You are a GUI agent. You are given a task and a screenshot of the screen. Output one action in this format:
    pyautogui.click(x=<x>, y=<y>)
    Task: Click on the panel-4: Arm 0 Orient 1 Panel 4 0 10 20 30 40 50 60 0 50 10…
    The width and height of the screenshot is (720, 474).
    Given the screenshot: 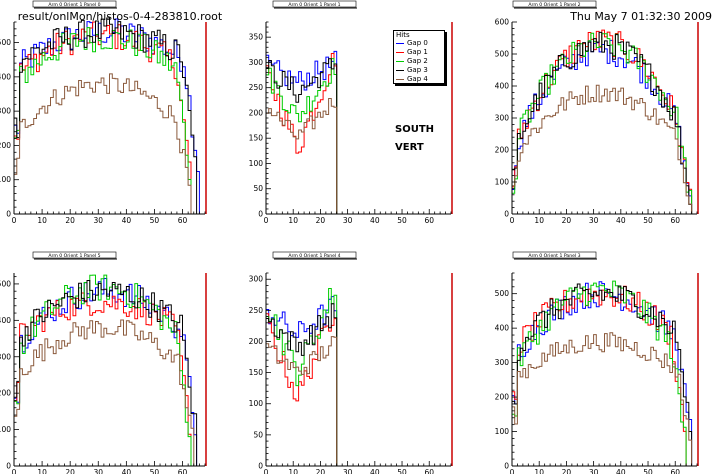 What is the action you would take?
    pyautogui.click(x=351, y=362)
    